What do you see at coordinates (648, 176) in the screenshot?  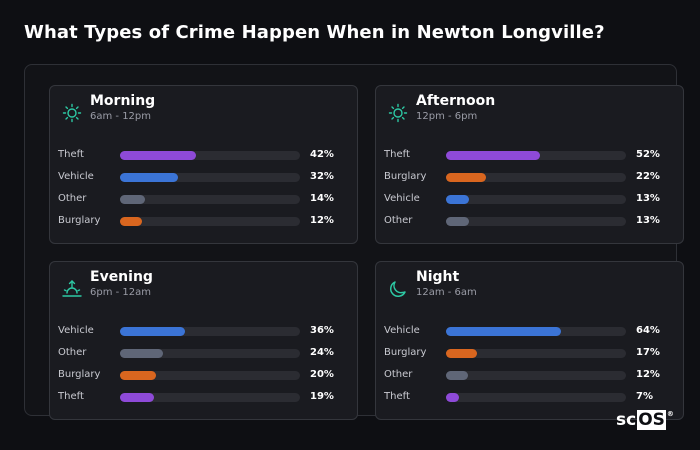 I see `value-label: 22%` at bounding box center [648, 176].